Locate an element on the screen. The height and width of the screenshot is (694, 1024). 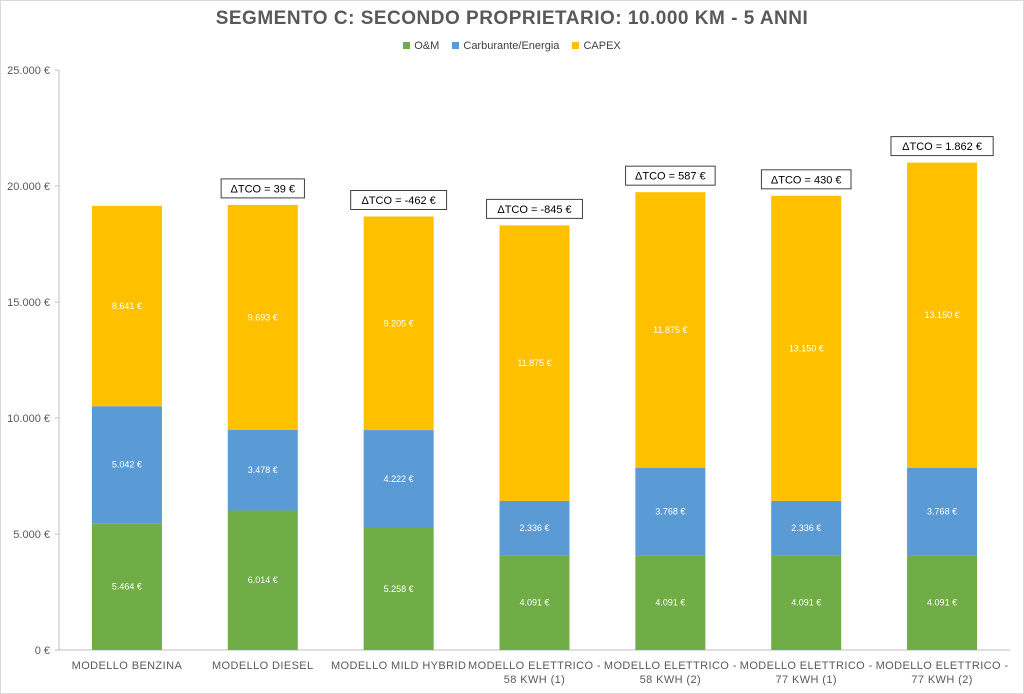
delta-tco-label: ΔTCO = 1.862 € is located at coordinates (942, 147).